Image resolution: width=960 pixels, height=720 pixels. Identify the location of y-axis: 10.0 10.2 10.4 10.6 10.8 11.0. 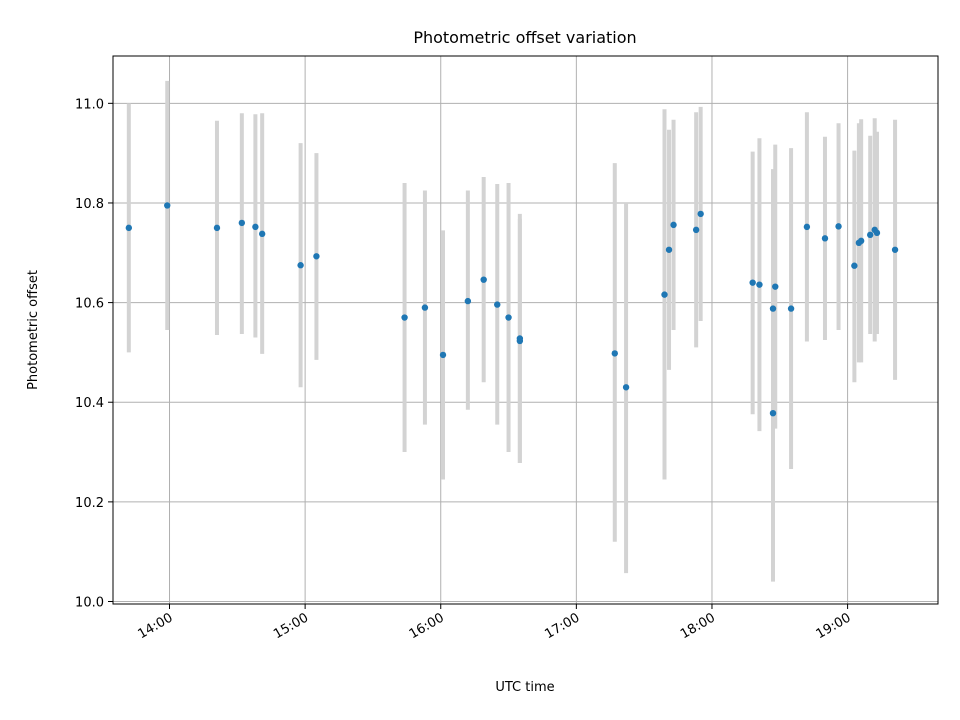
(94, 354).